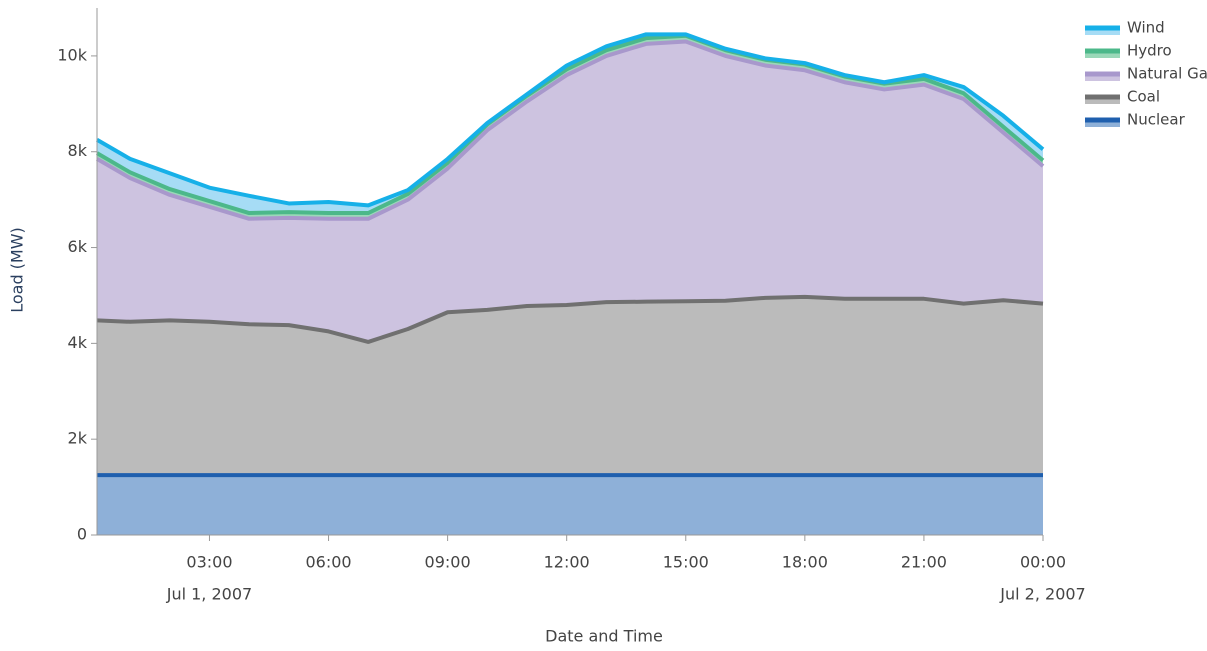 The height and width of the screenshot is (651, 1207). What do you see at coordinates (1156, 120) in the screenshot?
I see `legend-label: Nuclear` at bounding box center [1156, 120].